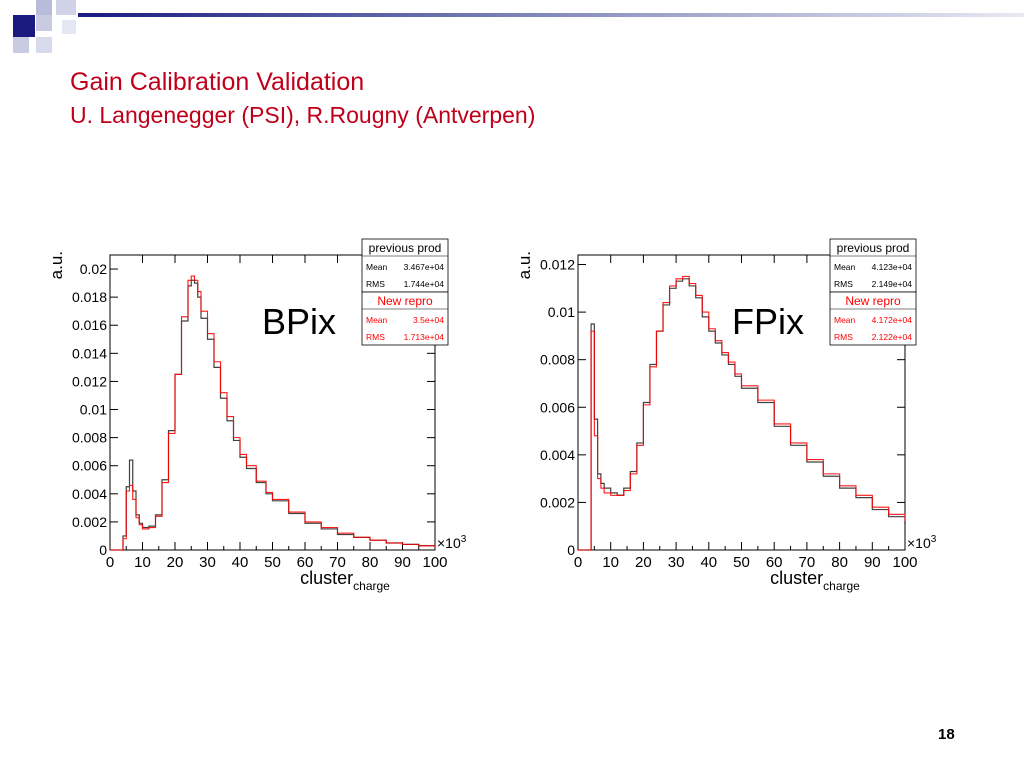 The width and height of the screenshot is (1024, 768). I want to click on bpix-x-axis-title-sub: charge, so click(371, 586).